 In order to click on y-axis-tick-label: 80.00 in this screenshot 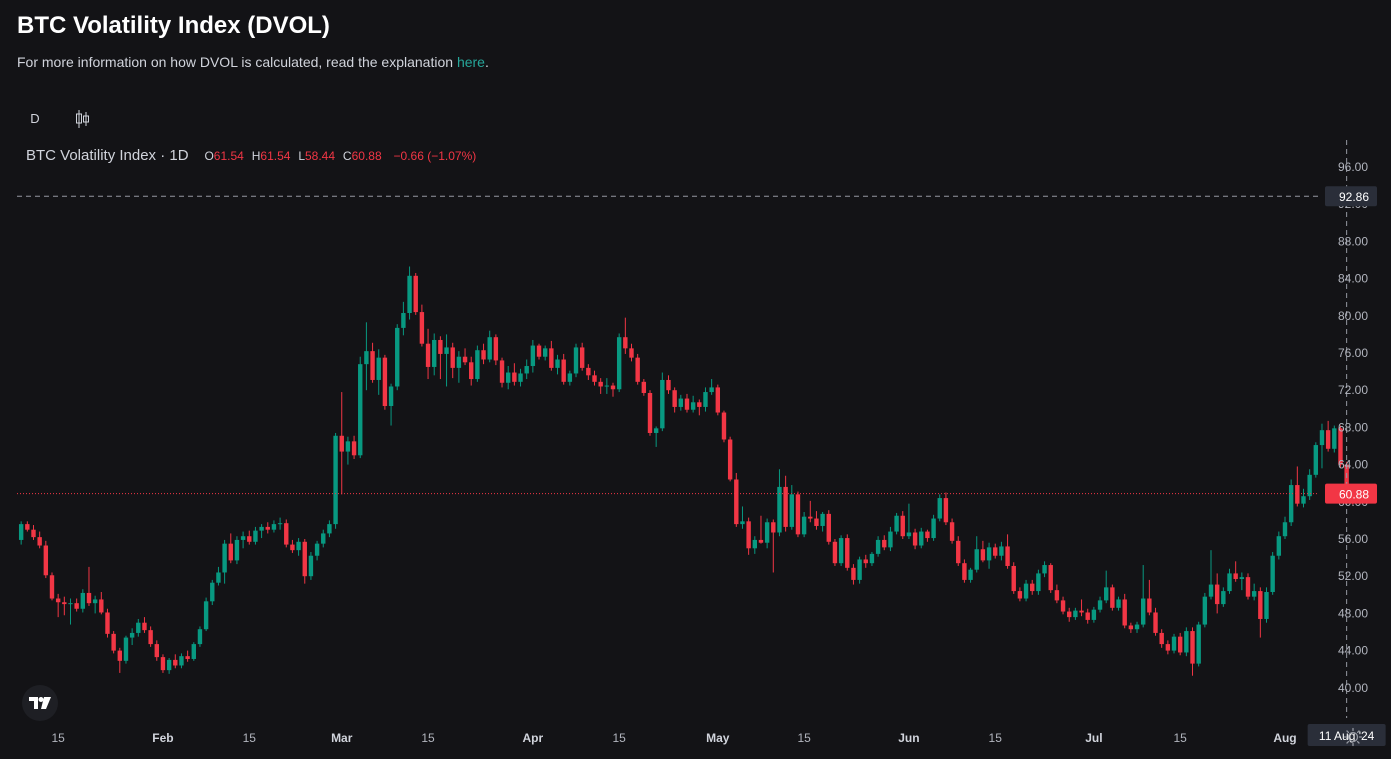, I will do `click(1353, 316)`.